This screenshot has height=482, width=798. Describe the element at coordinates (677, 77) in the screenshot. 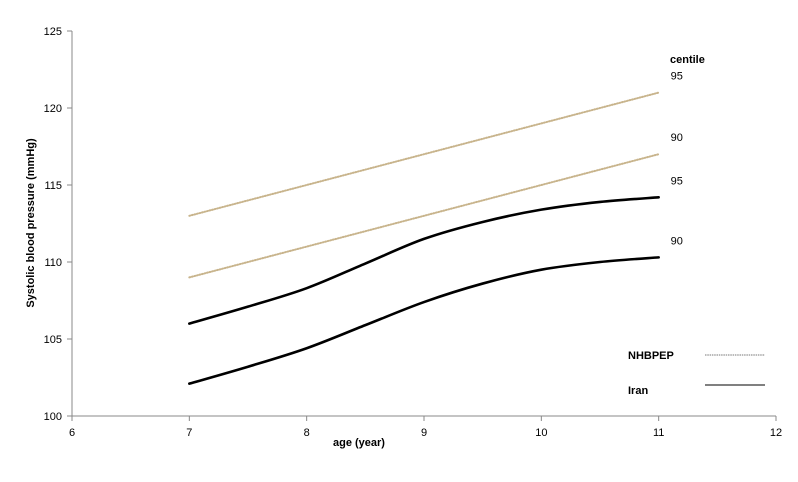

I see `centile-label-nhbpep-95: 95` at that location.